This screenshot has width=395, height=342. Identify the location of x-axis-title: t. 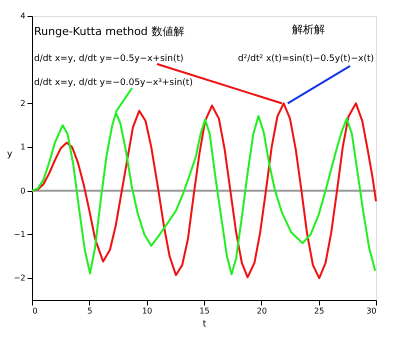
(204, 325).